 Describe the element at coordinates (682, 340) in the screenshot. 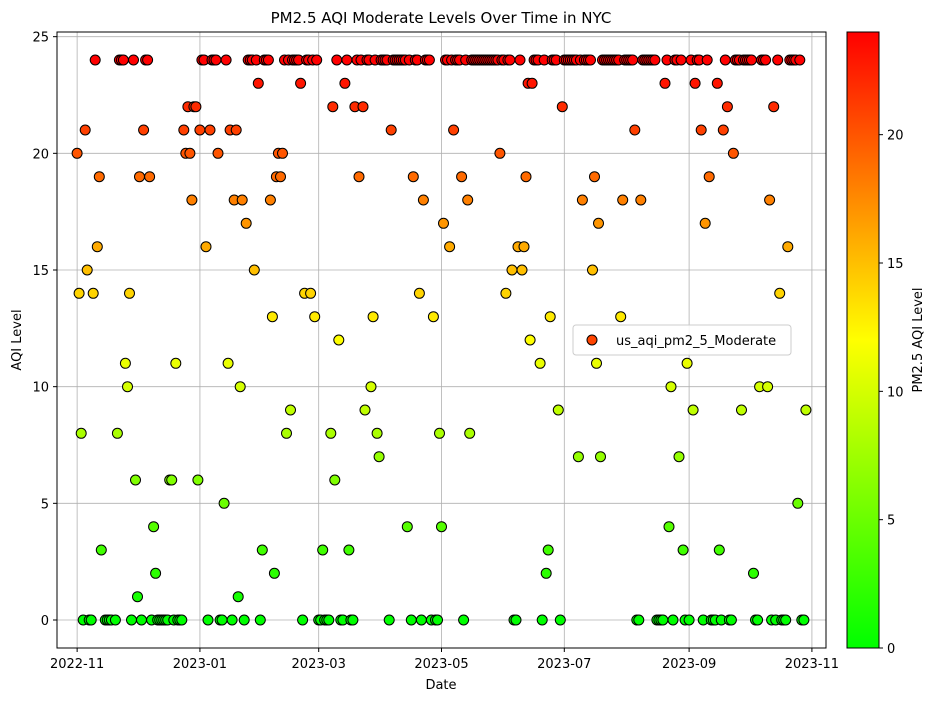

I see `legend-box` at that location.